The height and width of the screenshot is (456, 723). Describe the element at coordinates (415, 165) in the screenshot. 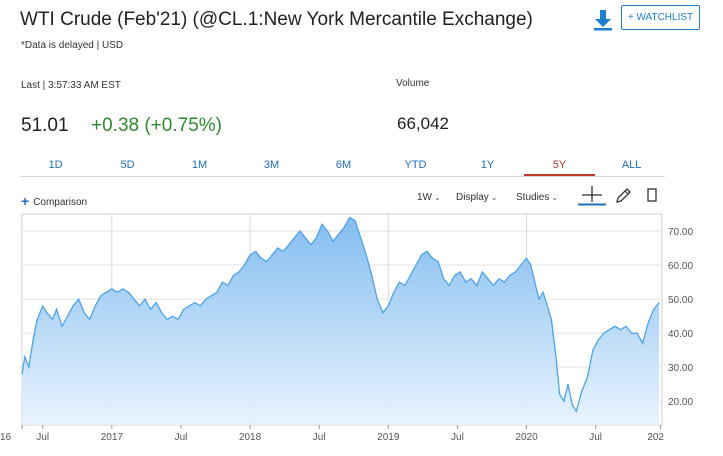

I see `tab-ytd: YTD` at that location.